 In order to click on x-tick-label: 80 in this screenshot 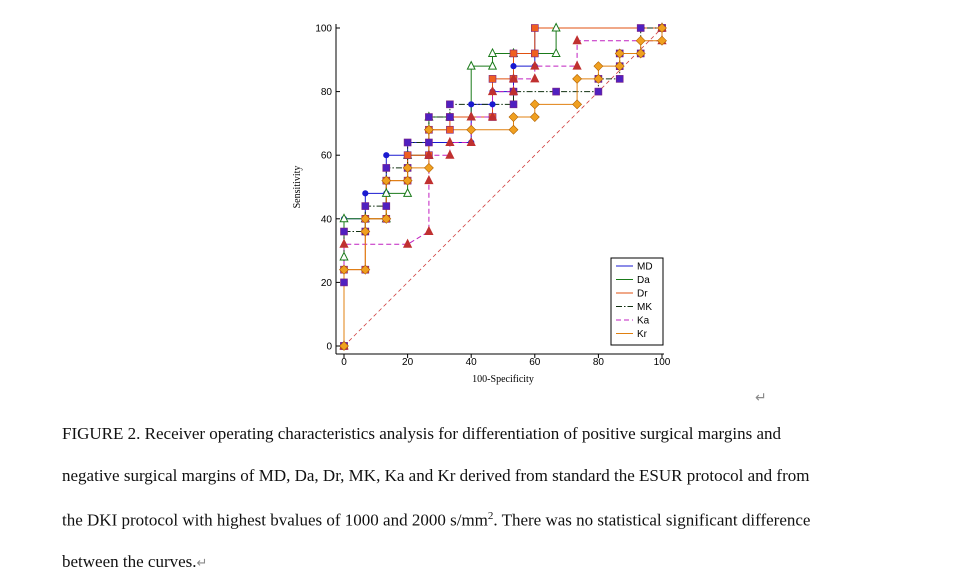, I will do `click(599, 362)`.